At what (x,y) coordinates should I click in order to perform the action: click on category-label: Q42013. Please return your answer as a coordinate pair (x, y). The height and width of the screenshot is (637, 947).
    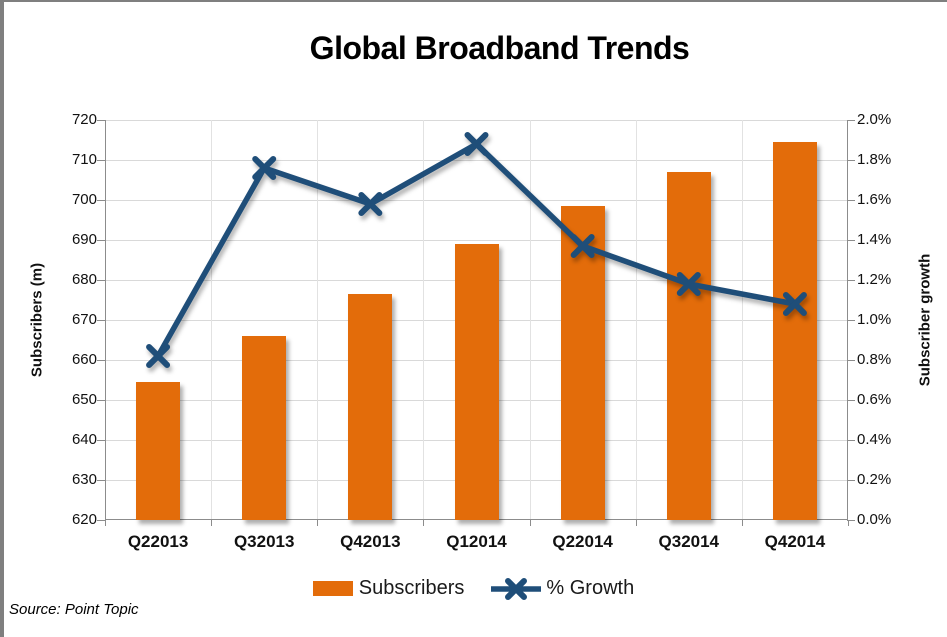
    Looking at the image, I should click on (370, 541).